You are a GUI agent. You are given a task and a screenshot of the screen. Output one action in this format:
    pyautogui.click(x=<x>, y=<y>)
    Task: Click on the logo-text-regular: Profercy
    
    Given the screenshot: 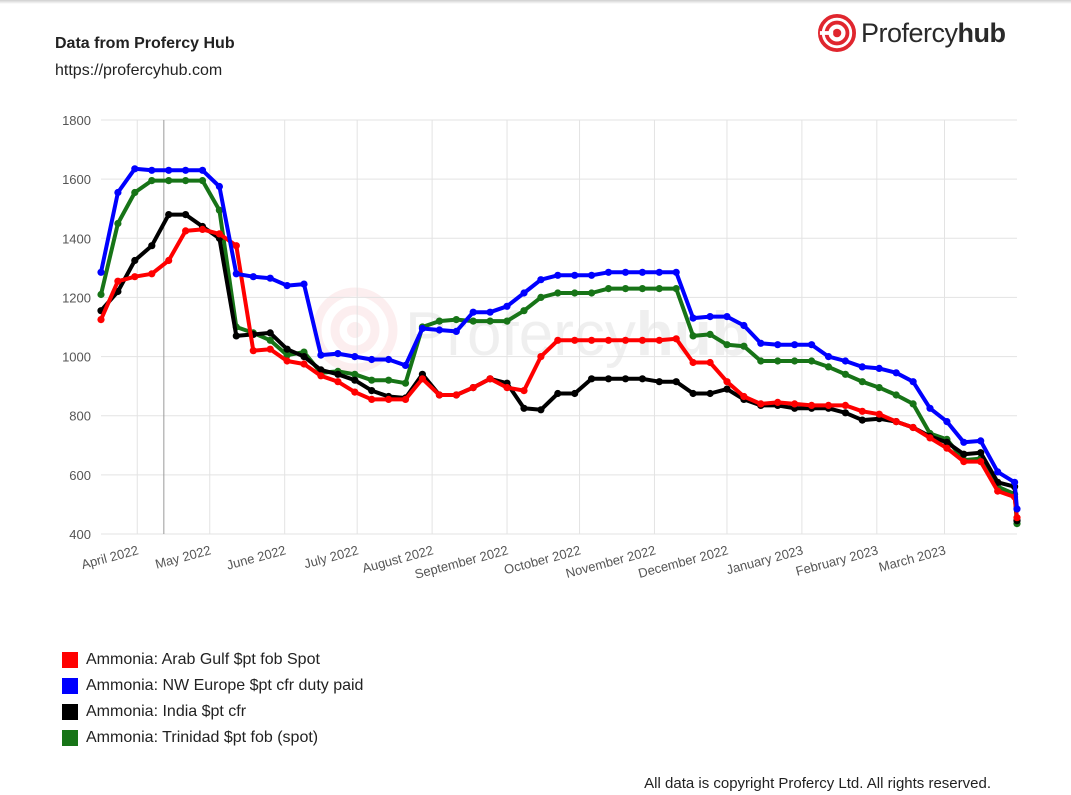 What is the action you would take?
    pyautogui.click(x=909, y=32)
    